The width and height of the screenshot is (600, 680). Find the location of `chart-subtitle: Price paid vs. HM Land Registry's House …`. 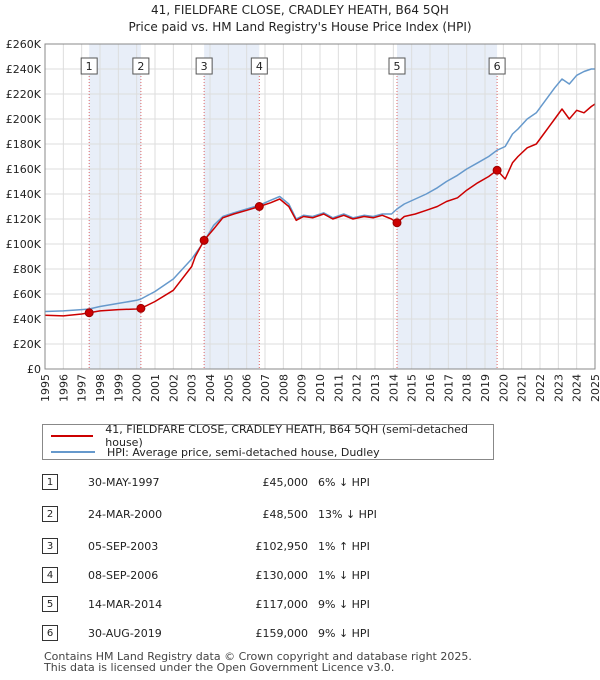

chart-subtitle: Price paid vs. HM Land Registry's House … is located at coordinates (299, 27).